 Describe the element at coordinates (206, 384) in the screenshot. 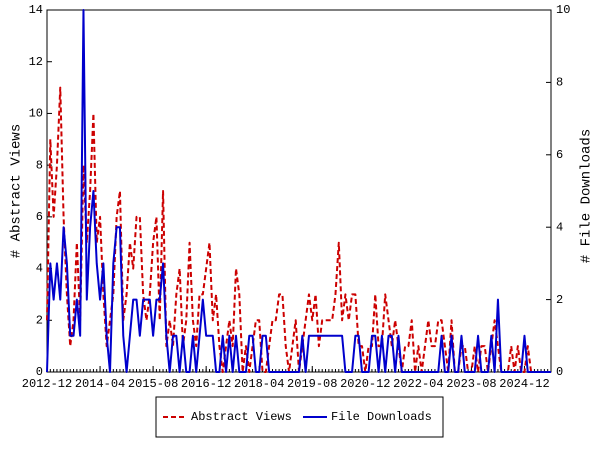

I see `x-tick-label: 2016-12` at that location.